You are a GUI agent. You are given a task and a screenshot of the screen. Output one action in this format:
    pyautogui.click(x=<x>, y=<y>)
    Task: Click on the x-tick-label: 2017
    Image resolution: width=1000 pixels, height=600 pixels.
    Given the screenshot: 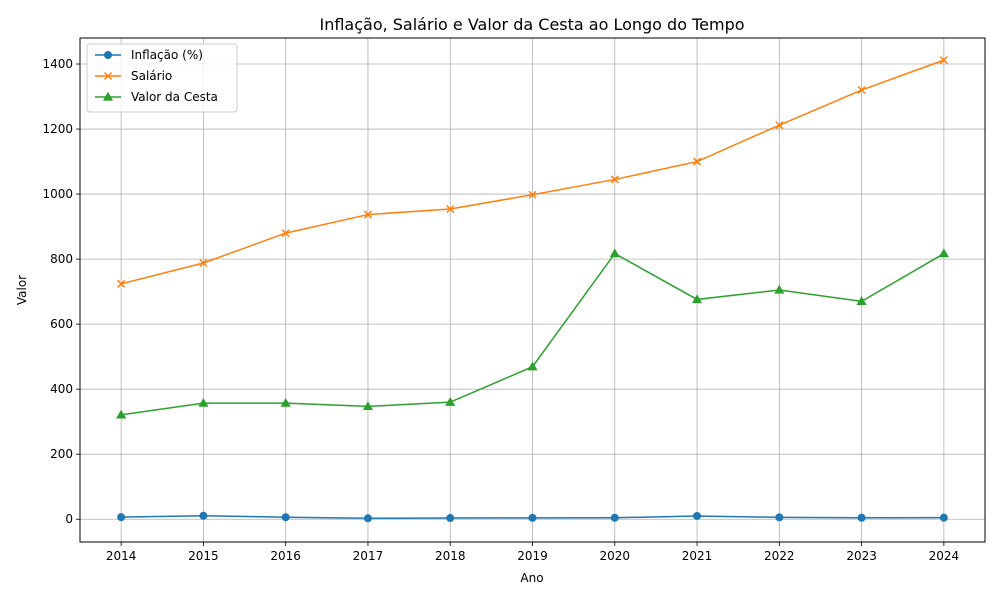 What is the action you would take?
    pyautogui.click(x=368, y=556)
    